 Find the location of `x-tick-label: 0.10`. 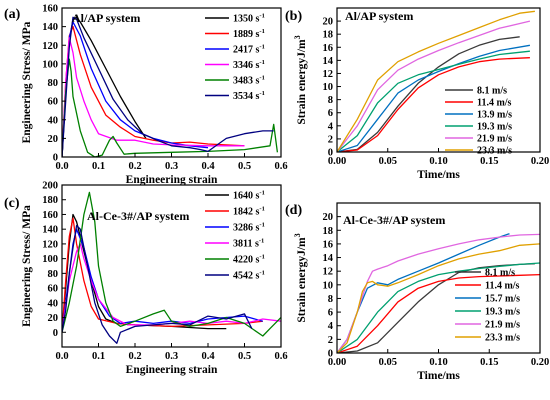

x-tick-label: 0.10 is located at coordinates (438, 161).